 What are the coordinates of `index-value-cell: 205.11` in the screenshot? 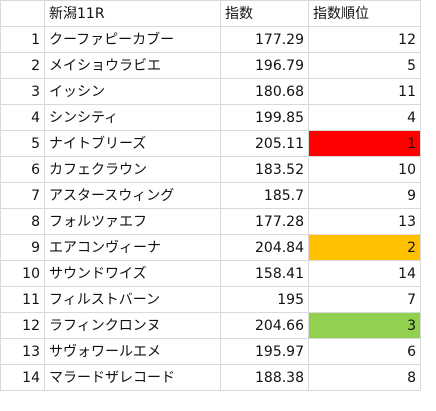 It's located at (264, 143).